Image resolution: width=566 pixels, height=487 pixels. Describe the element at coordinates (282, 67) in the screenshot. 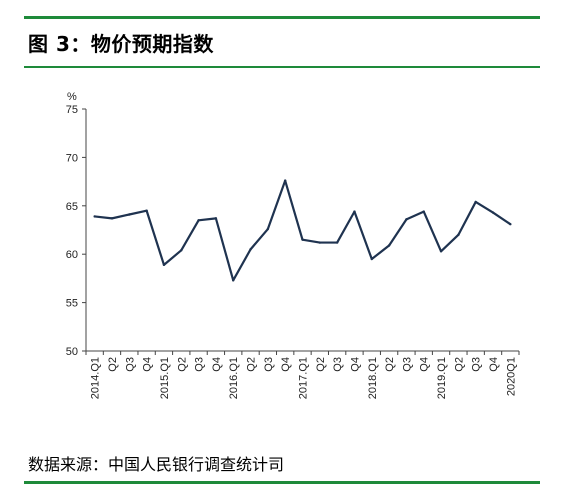

I see `title-rule` at that location.